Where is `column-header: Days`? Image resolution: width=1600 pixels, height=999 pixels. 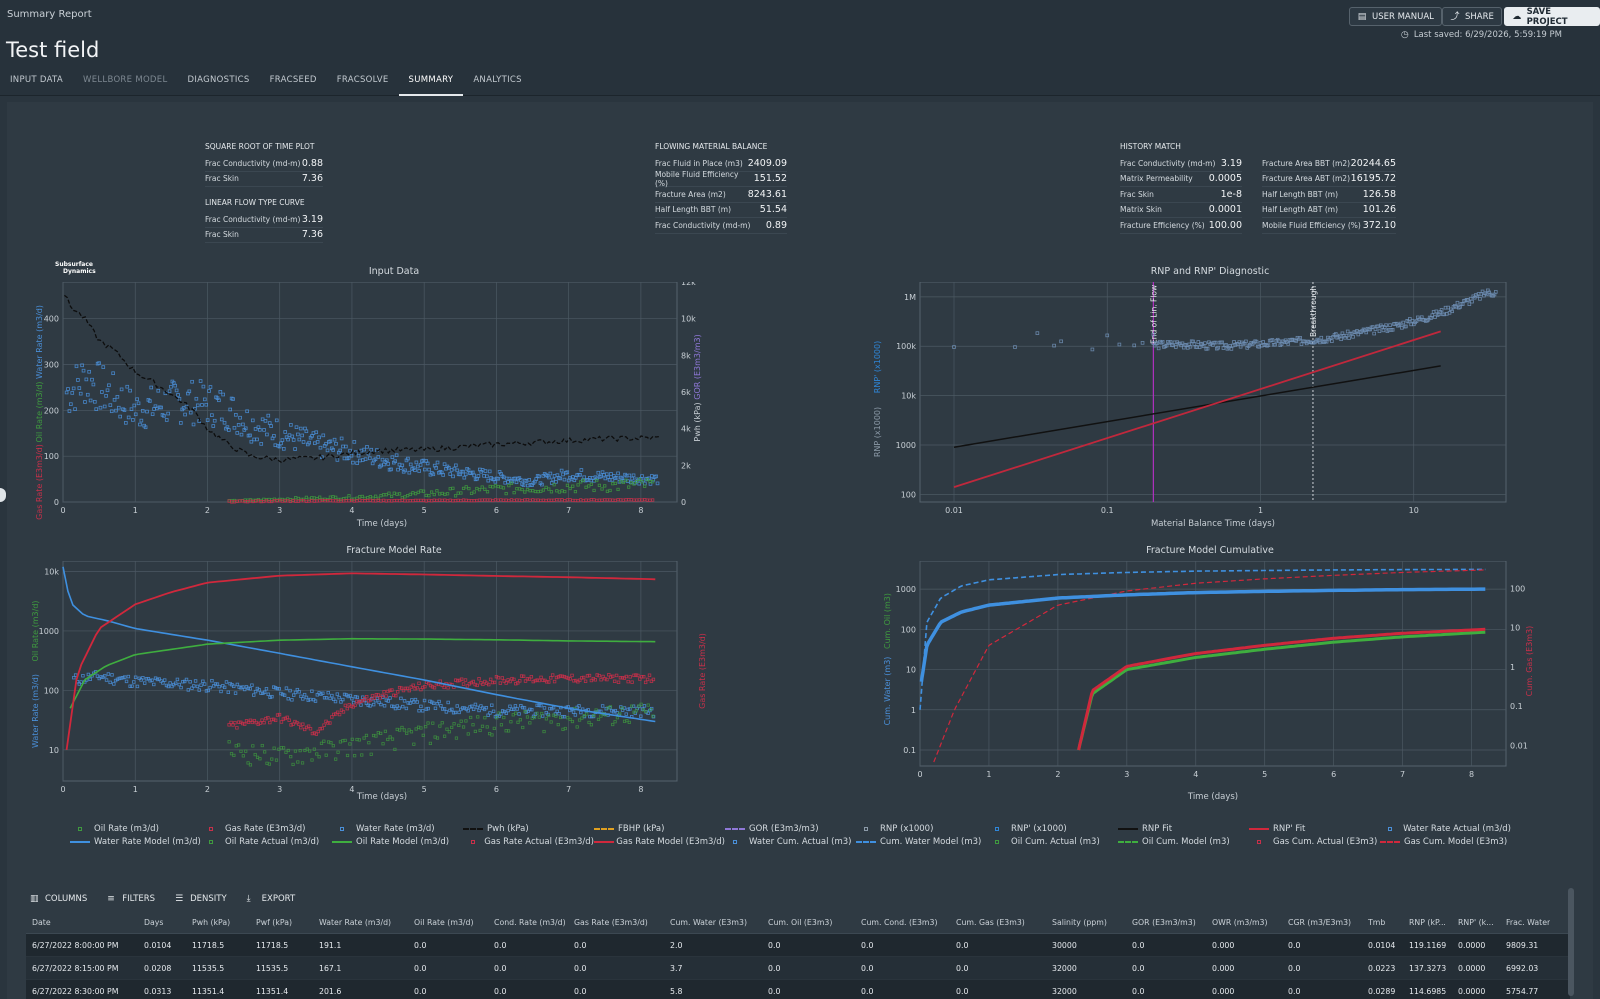
column-header: Days is located at coordinates (154, 922).